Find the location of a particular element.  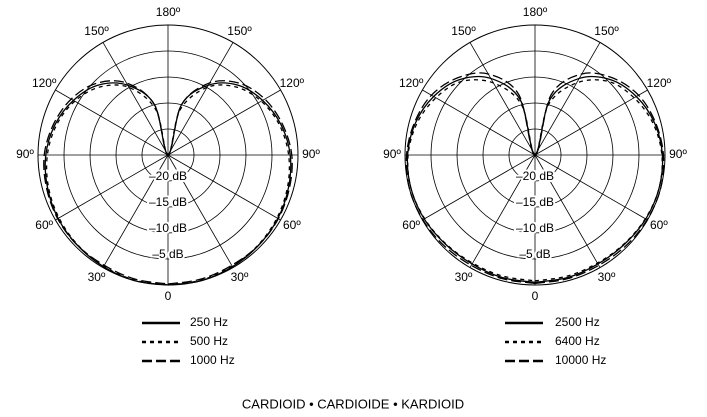

legend-label: 10000 Hz is located at coordinates (580, 360).